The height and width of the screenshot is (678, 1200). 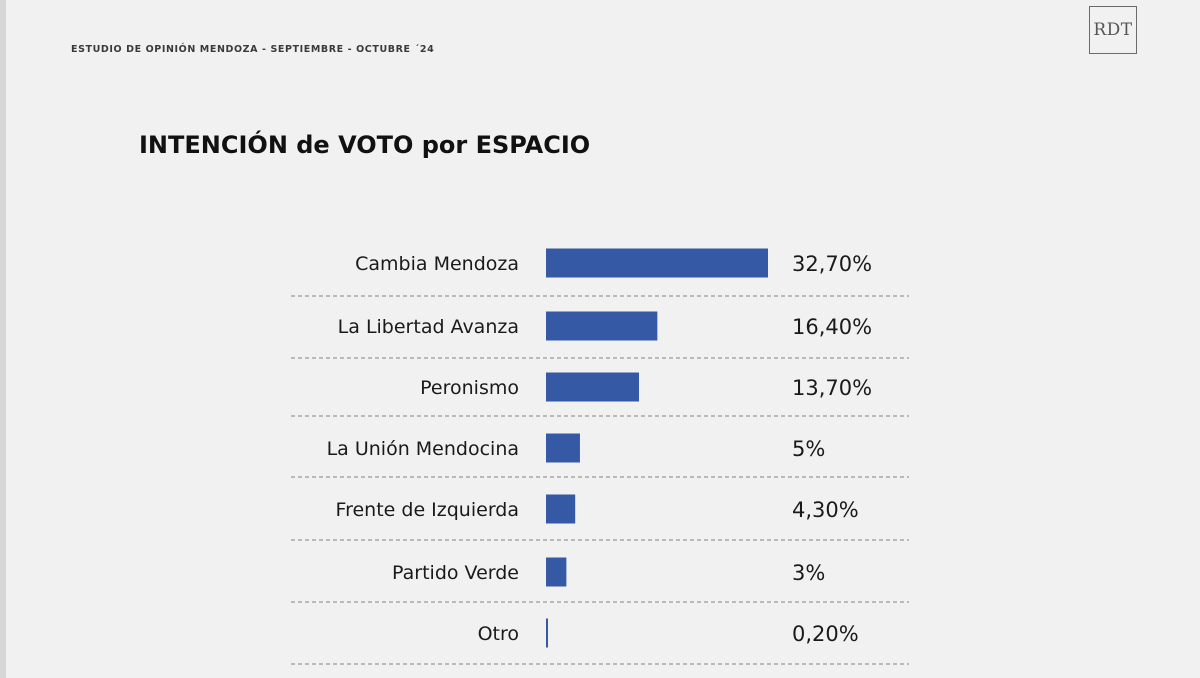 What do you see at coordinates (825, 634) in the screenshot?
I see `value-label-otro: 0,20%` at bounding box center [825, 634].